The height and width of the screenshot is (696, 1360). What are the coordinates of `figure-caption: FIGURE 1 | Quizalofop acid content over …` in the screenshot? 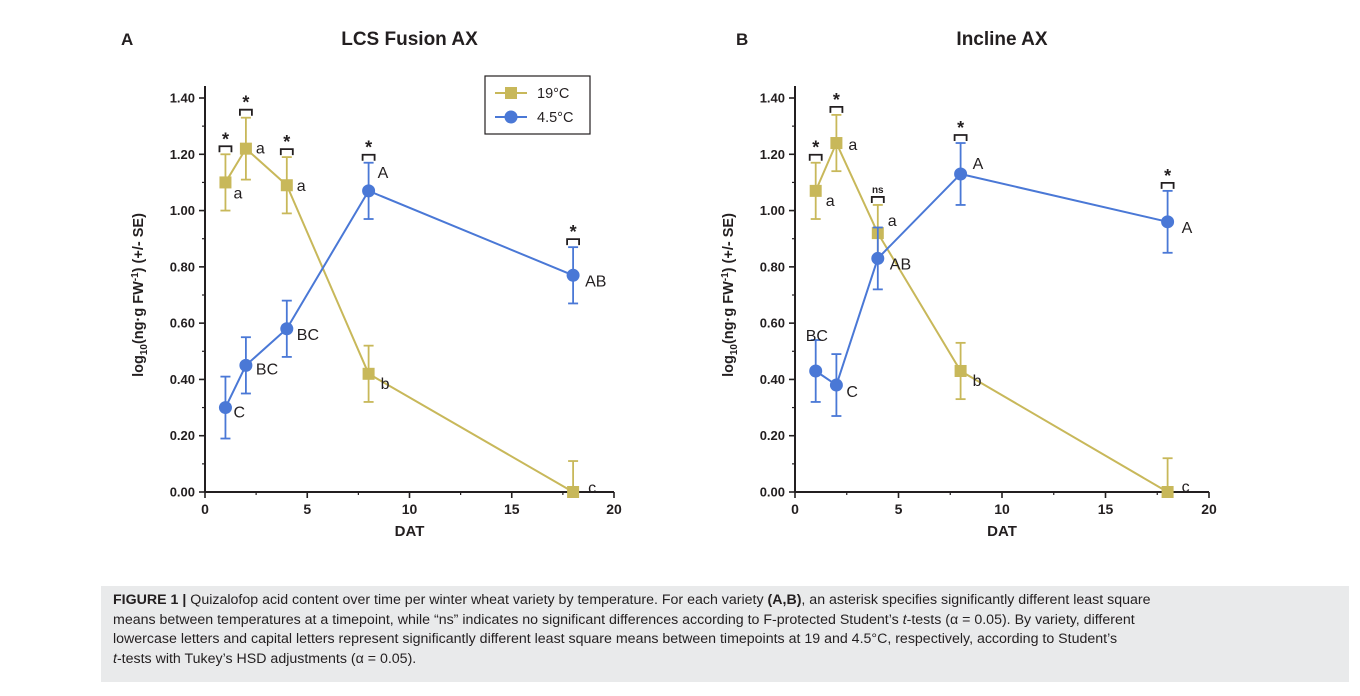 It's located at (725, 634).